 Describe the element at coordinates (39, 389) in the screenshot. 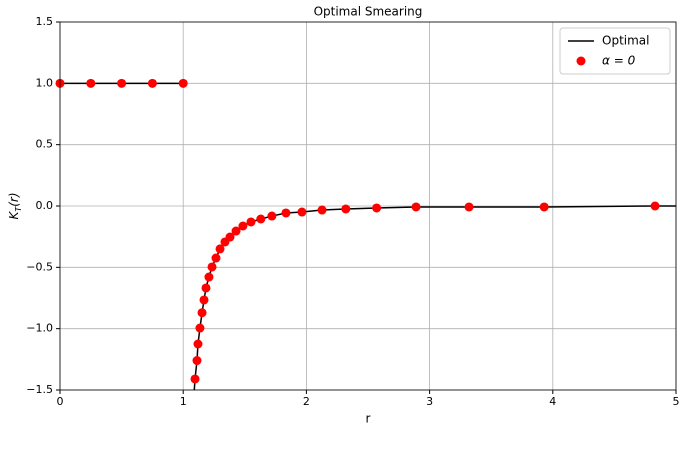

I see `y-tick-label: −1.5` at that location.